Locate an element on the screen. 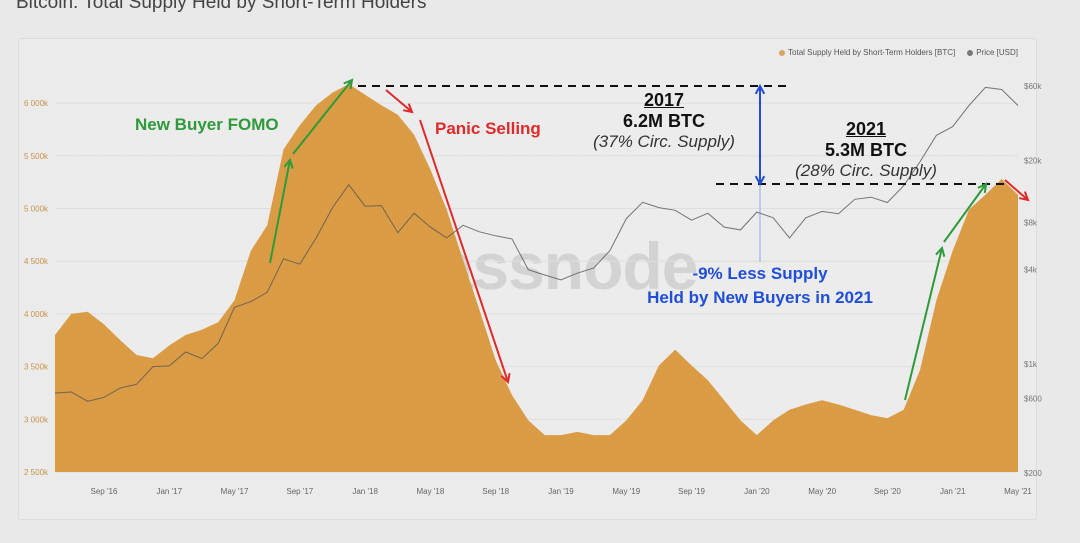 This screenshot has height=543, width=1080. y-left-tick-label: 3 500k is located at coordinates (36, 367).